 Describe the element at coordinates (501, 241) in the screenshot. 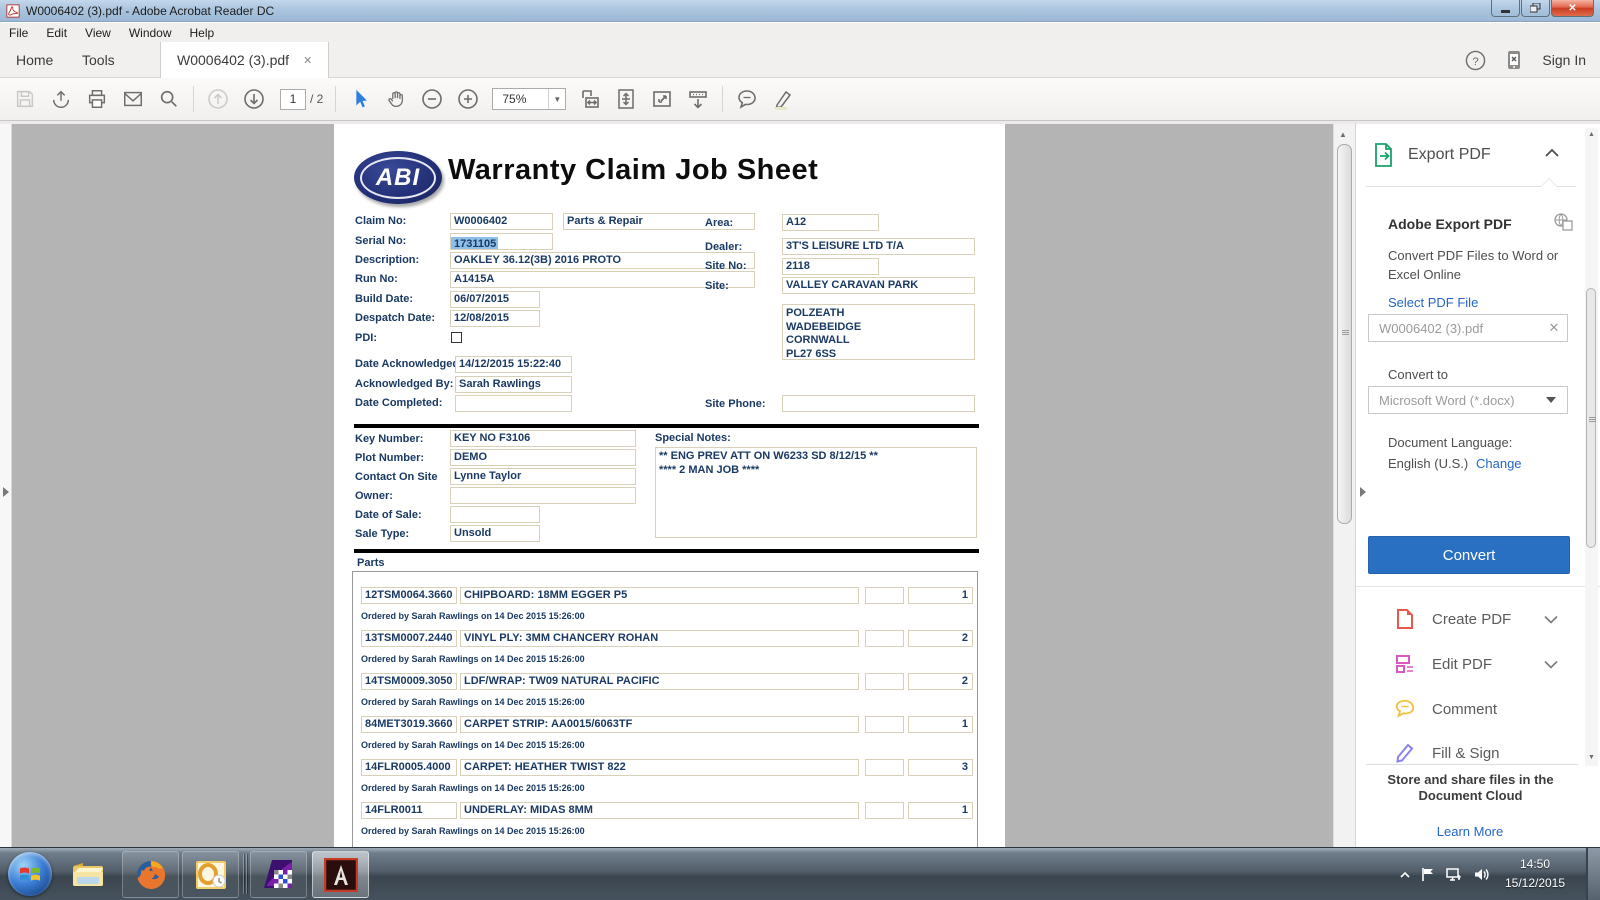

I see `serial-no-field: 1731105` at that location.